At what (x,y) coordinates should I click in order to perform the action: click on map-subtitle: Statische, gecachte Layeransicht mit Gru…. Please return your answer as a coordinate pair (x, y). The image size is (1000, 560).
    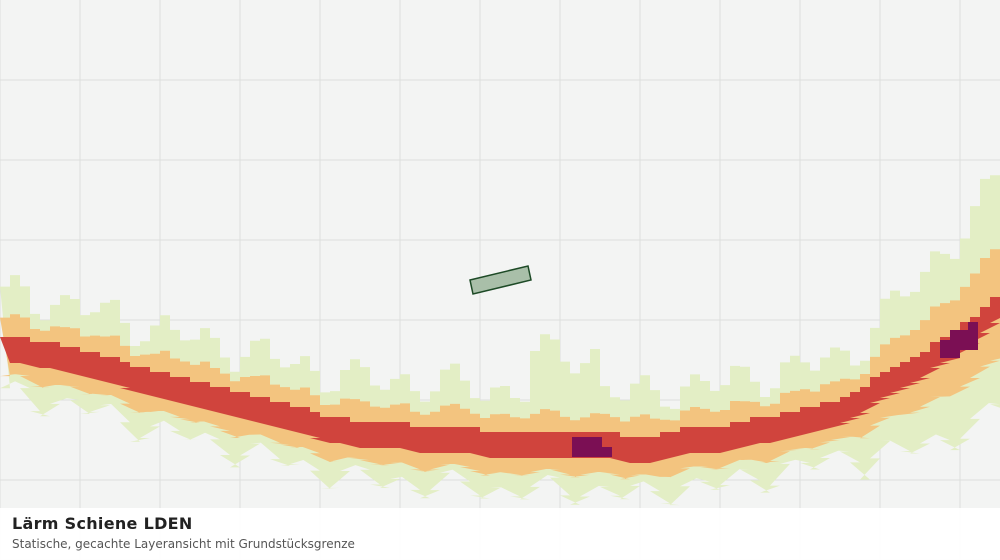
    Looking at the image, I should click on (183, 544).